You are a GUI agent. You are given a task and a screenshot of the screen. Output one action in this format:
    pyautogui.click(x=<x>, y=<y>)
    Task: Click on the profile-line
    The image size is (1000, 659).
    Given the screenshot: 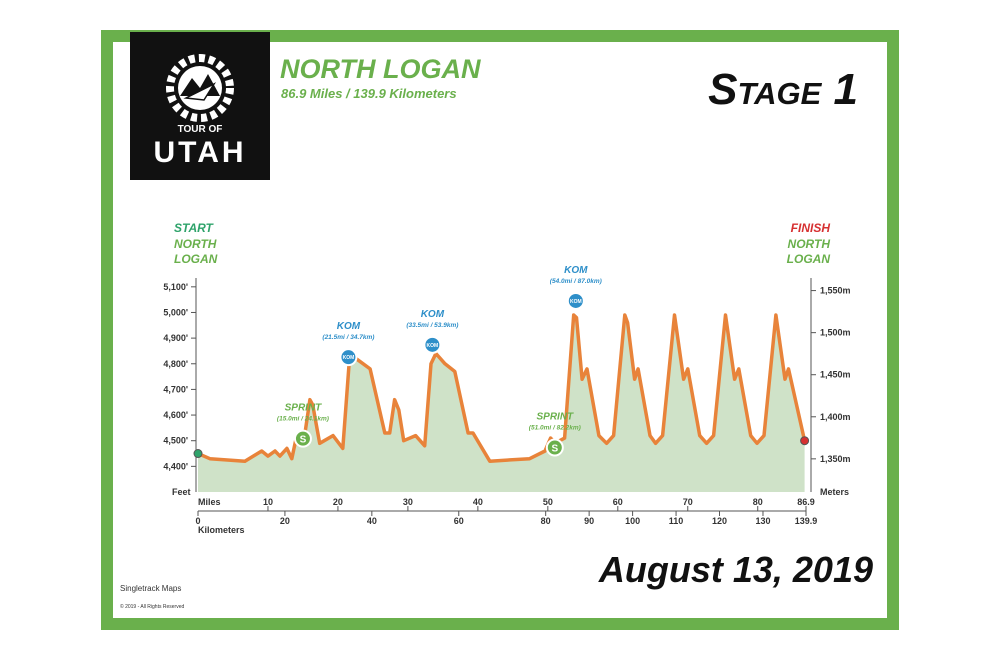 What is the action you would take?
    pyautogui.click(x=502, y=388)
    